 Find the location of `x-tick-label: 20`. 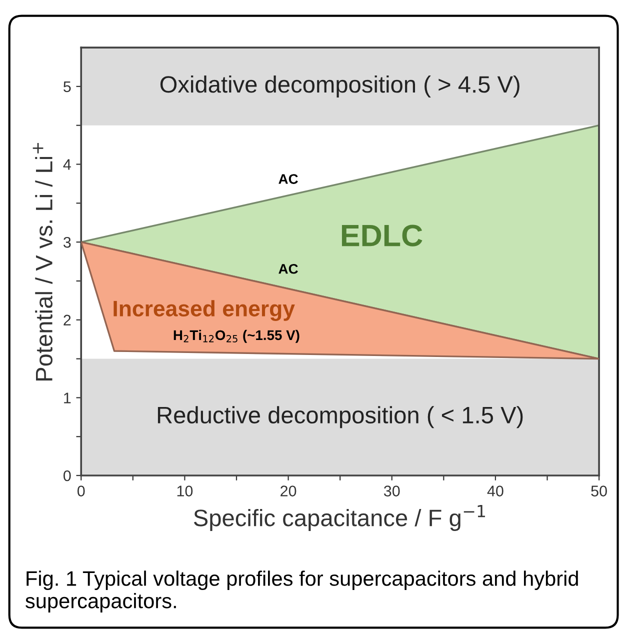

x-tick-label: 20 is located at coordinates (288, 491).